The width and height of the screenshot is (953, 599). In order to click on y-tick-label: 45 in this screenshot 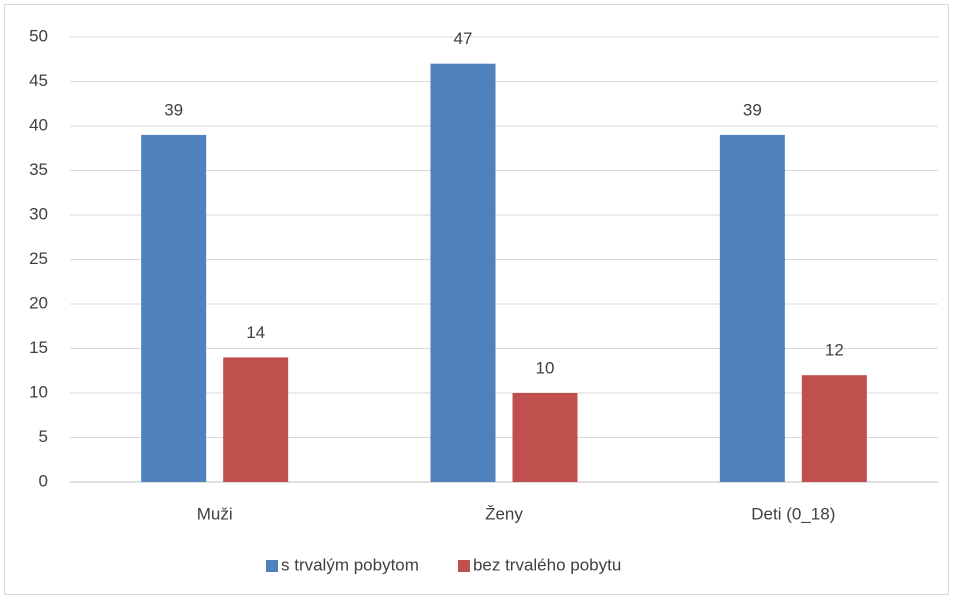, I will do `click(38, 80)`.